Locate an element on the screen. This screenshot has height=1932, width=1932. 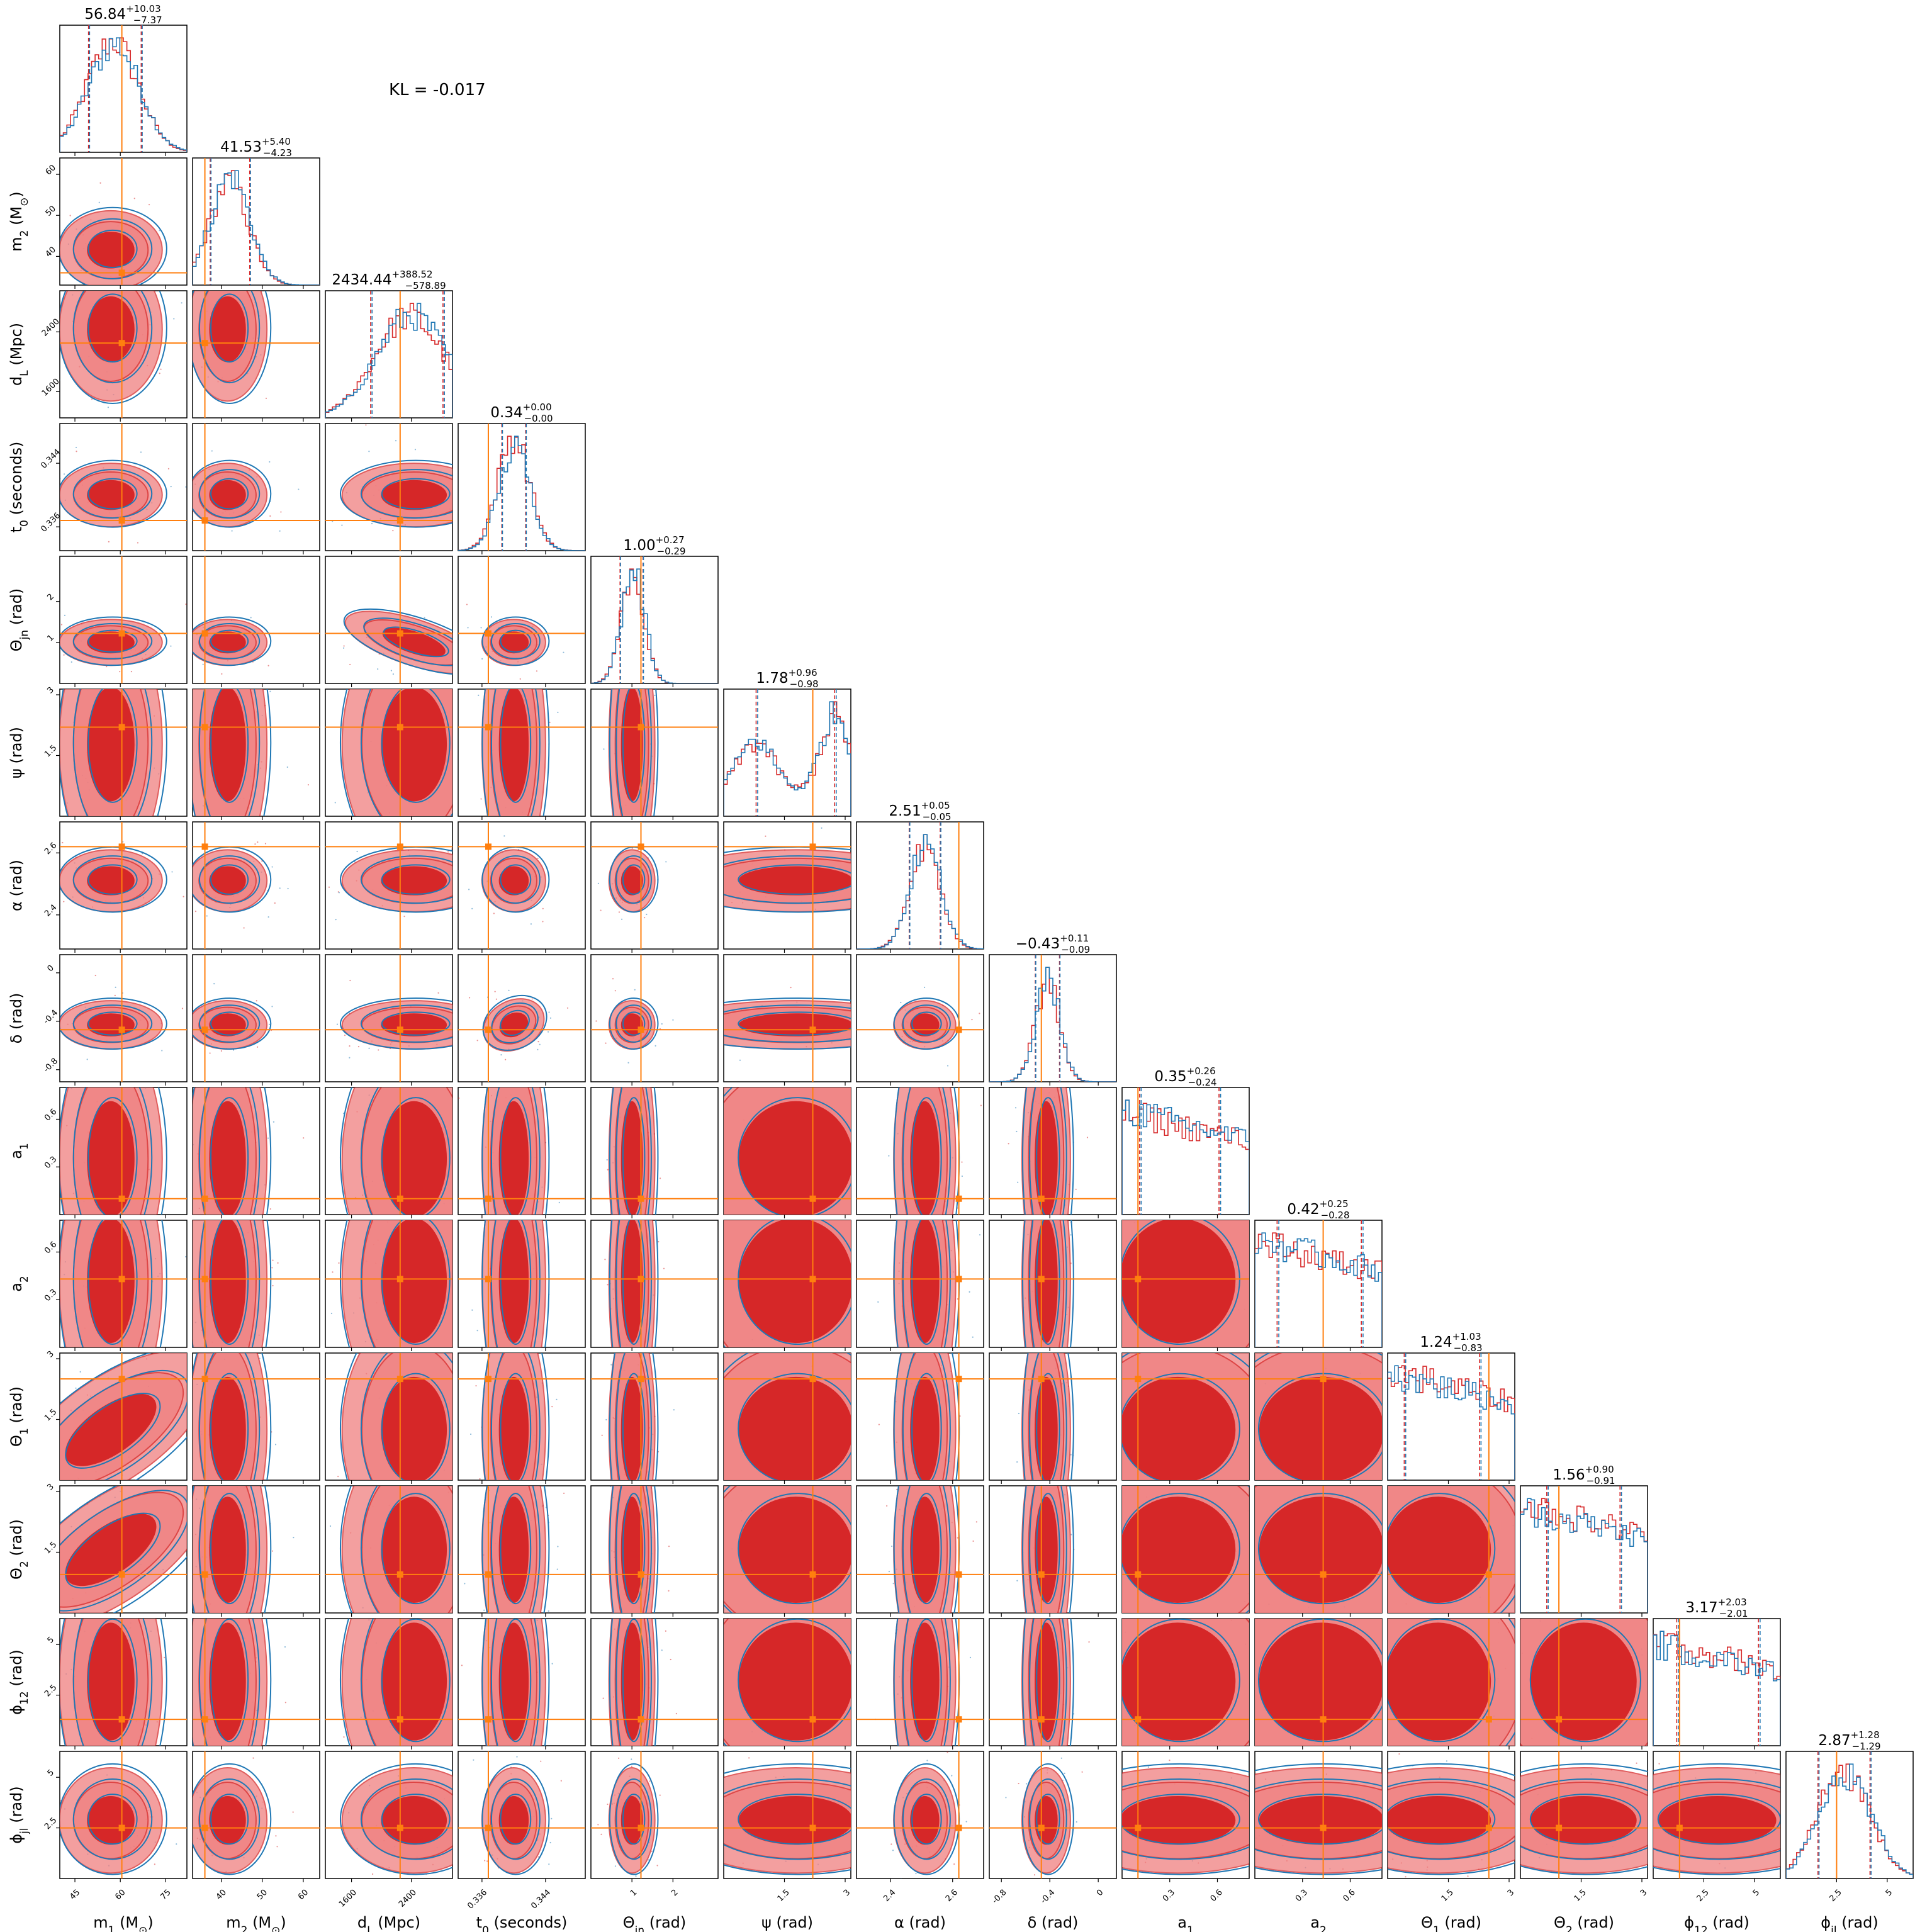
panel-delta-phi_jl: -0.8 -0.4 0 δ (rad) is located at coordinates (1053, 1841).